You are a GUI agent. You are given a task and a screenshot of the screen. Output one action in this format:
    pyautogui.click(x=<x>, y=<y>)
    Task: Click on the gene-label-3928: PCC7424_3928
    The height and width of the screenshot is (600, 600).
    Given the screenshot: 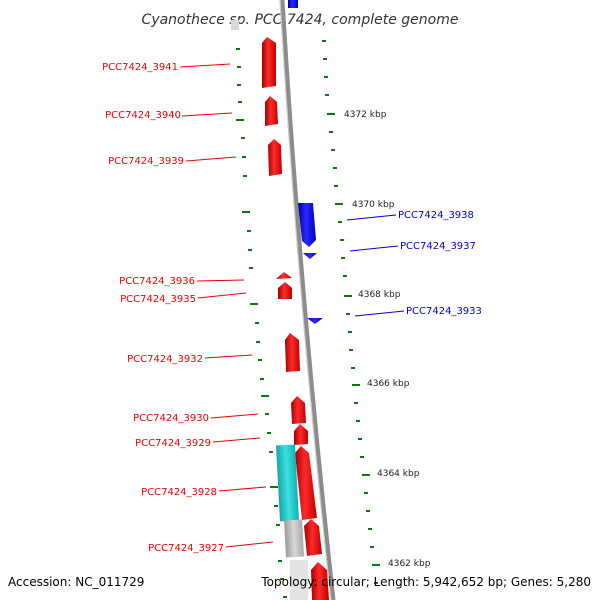 What is the action you would take?
    pyautogui.click(x=179, y=492)
    